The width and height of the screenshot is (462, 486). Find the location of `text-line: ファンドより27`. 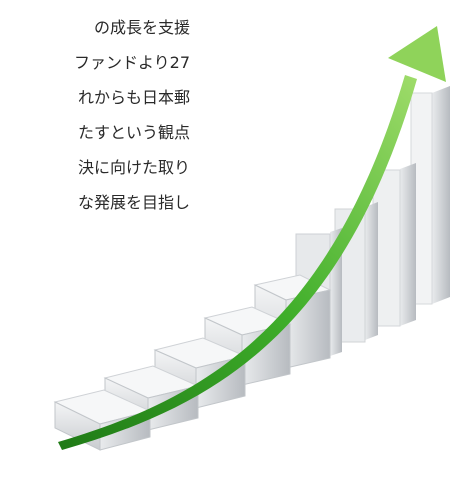

text-line: ファンドより27 is located at coordinates (131, 62).